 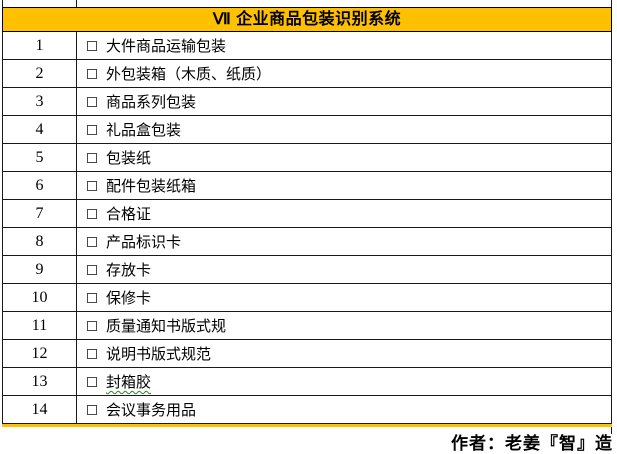 I want to click on table-row: 10 保修卡, so click(x=307, y=298).